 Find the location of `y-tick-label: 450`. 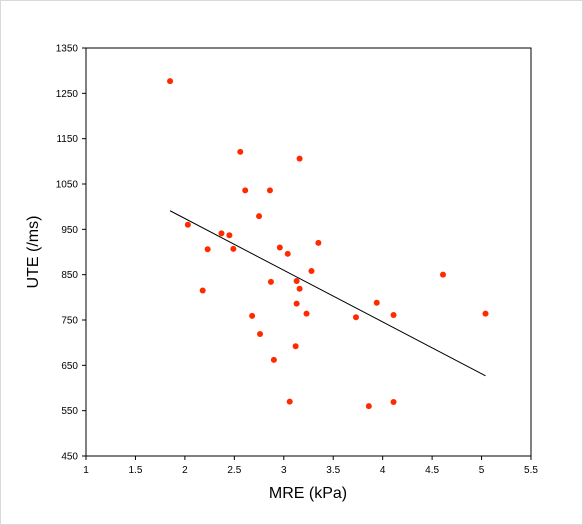

y-tick-label: 450 is located at coordinates (69, 457).